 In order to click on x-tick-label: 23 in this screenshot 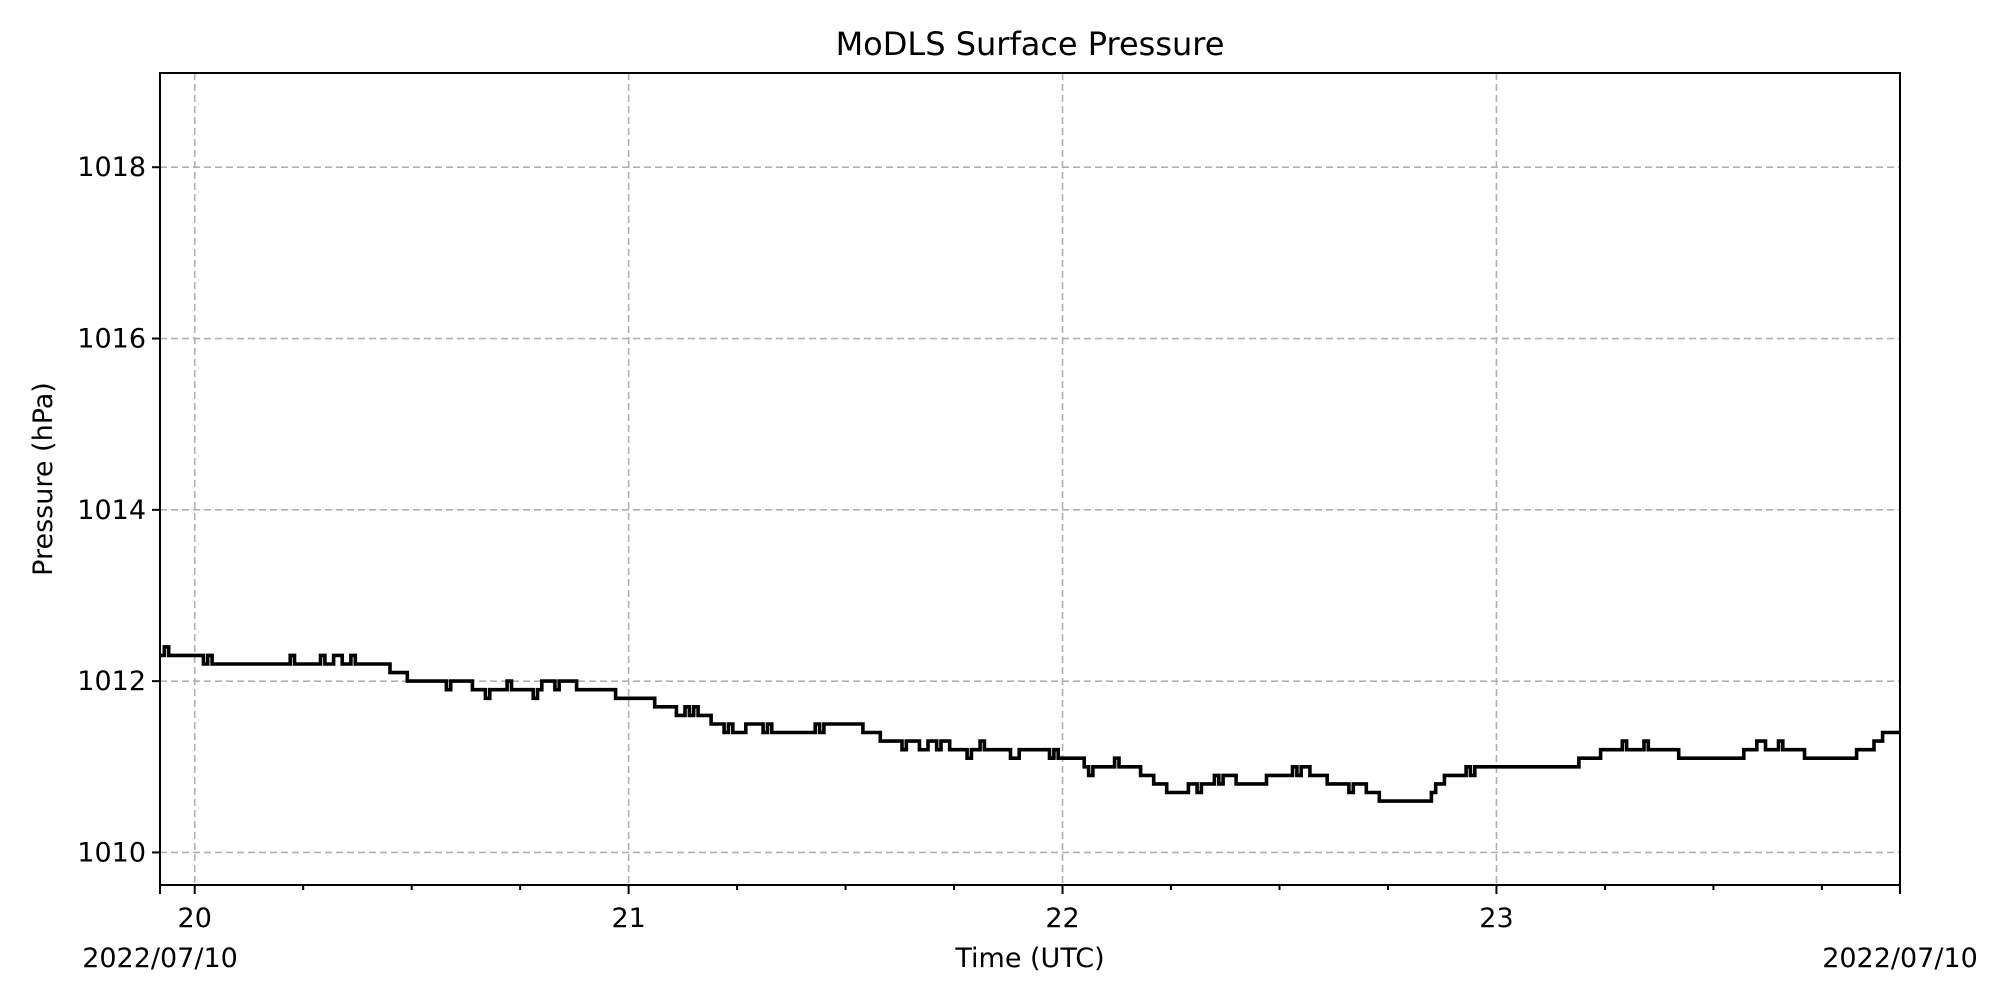, I will do `click(1496, 918)`.